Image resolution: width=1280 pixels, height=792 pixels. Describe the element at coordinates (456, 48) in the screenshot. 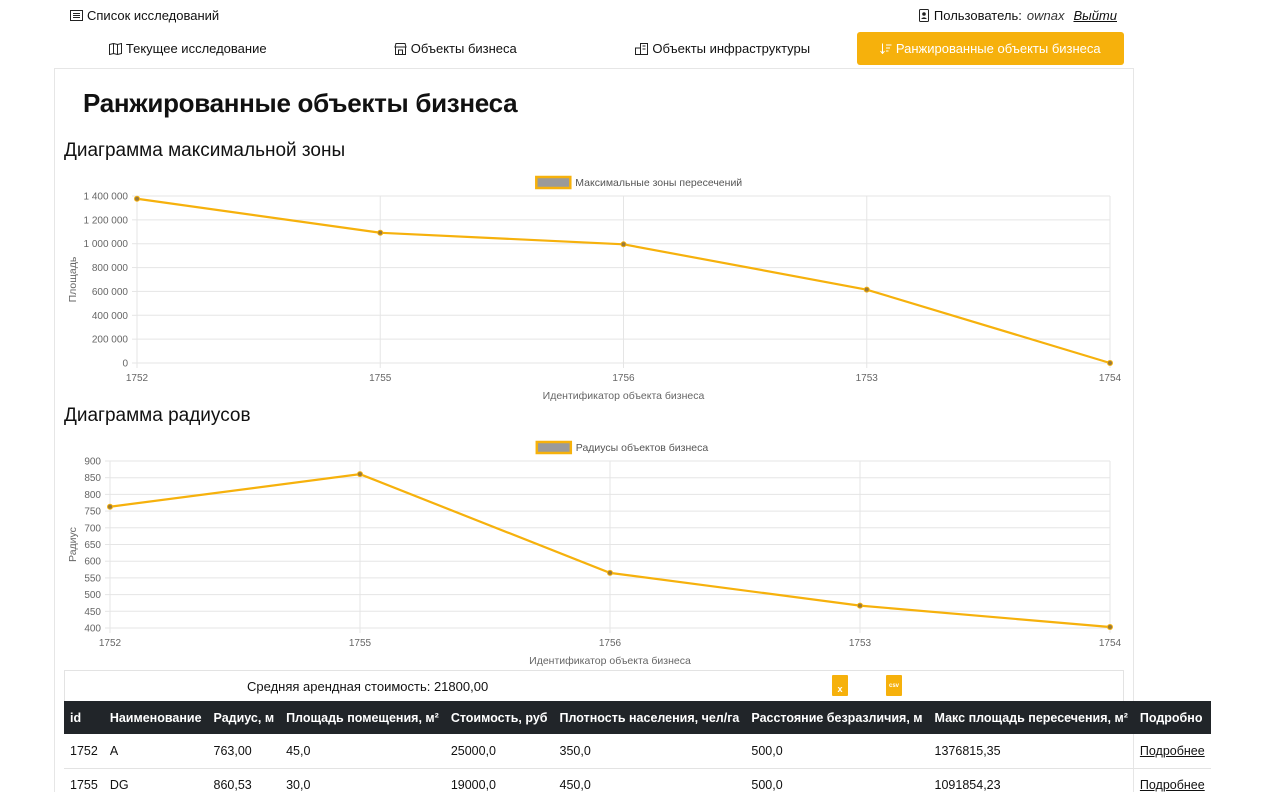

I see `tab-business-objects: Объекты бизнеса` at that location.